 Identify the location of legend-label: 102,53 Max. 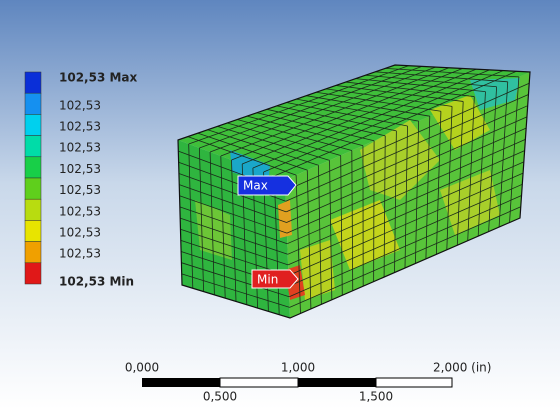
(98, 78).